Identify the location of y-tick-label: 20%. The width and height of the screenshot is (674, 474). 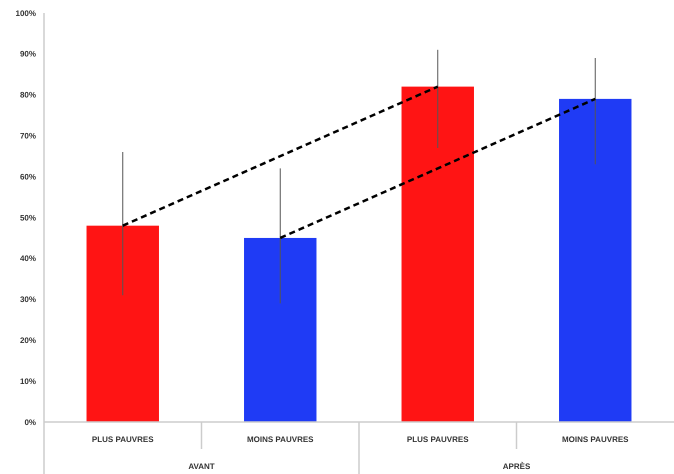
(28, 340).